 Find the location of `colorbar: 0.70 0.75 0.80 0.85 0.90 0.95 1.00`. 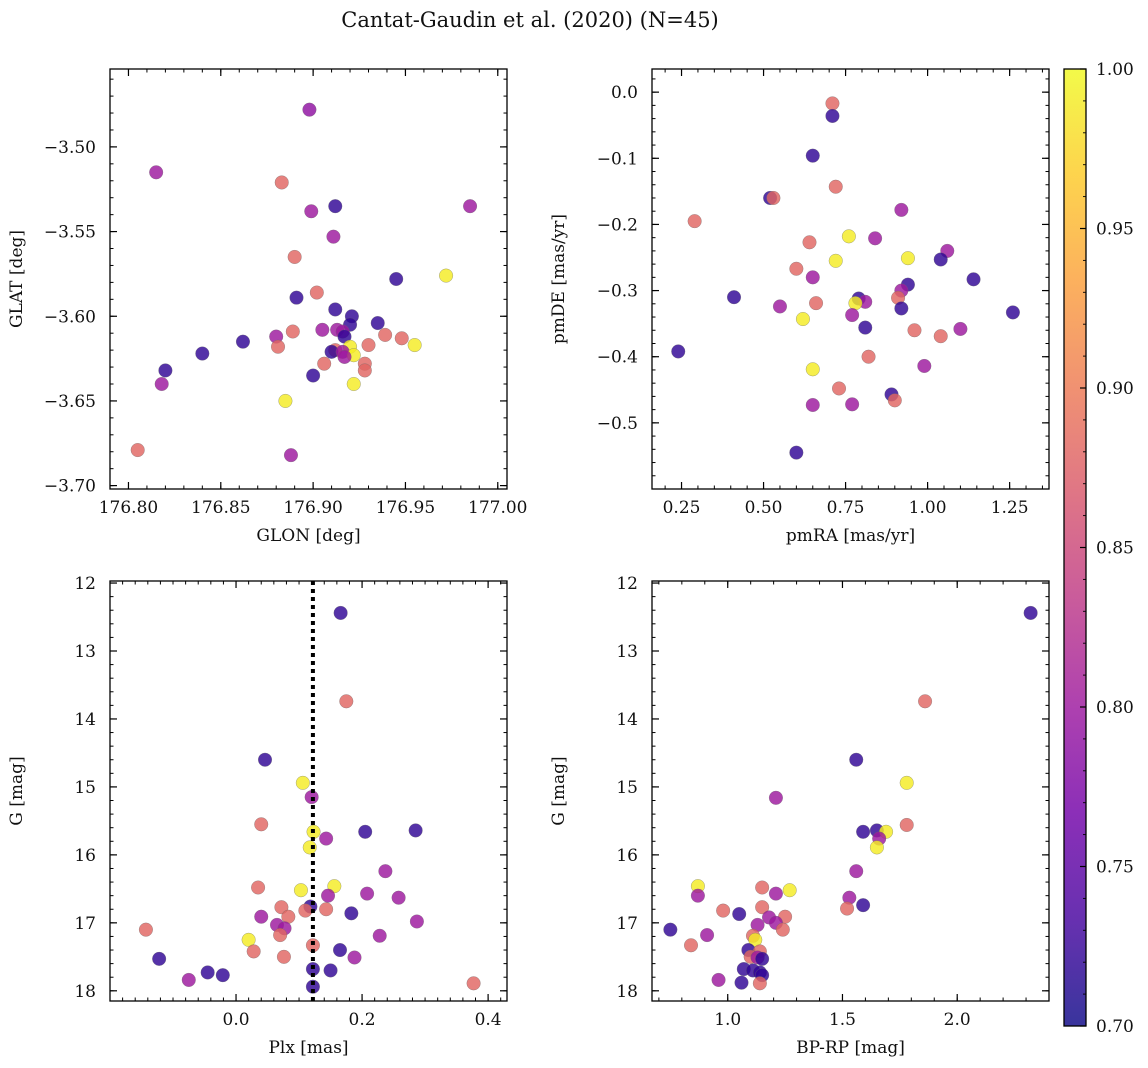

colorbar: 0.70 0.75 0.80 0.85 0.90 0.95 1.00 is located at coordinates (1098, 548).